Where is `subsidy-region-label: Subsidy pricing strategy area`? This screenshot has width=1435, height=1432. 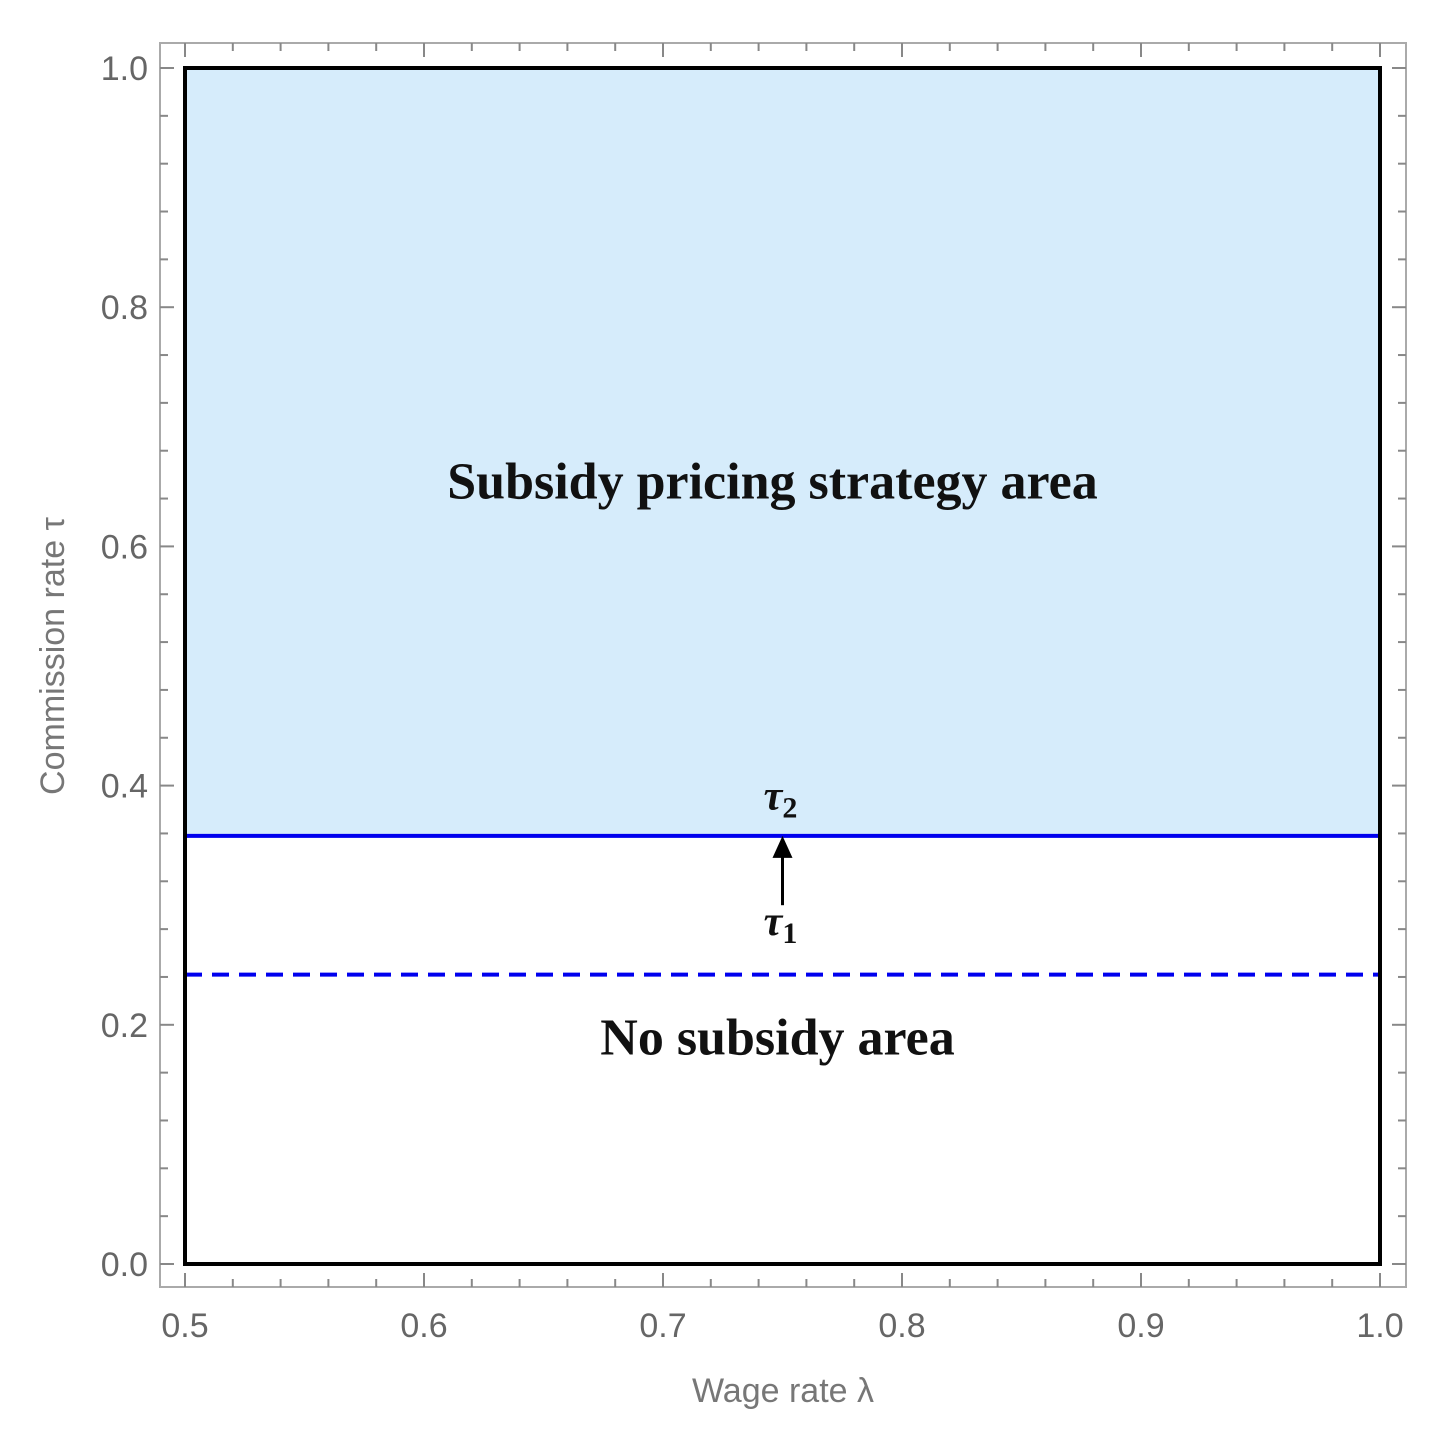
subsidy-region-label: Subsidy pricing strategy area is located at coordinates (772, 482).